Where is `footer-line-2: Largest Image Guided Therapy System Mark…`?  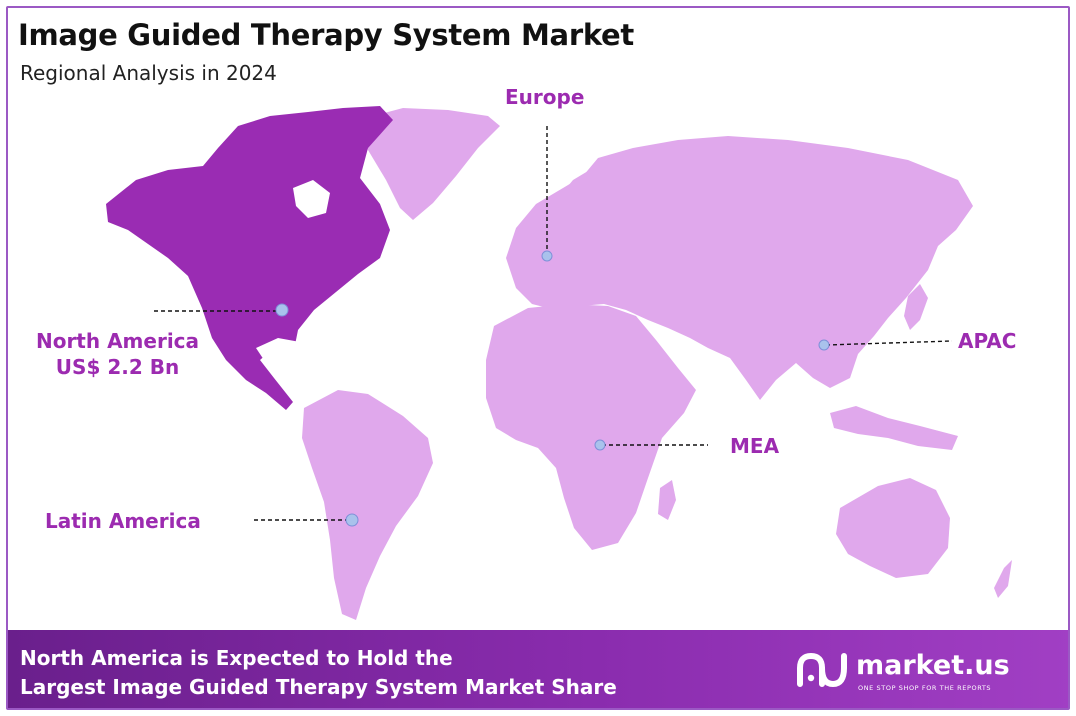
footer-line-2: Largest Image Guided Therapy System Mark… is located at coordinates (318, 687).